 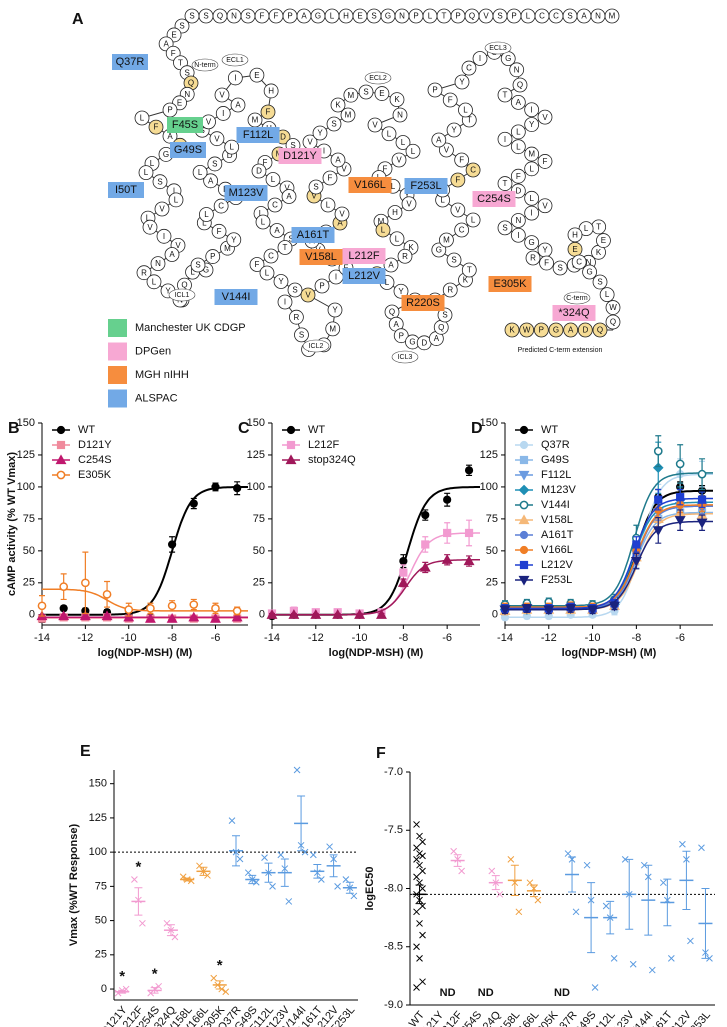 I want to click on panel-label: E, so click(x=85, y=751).